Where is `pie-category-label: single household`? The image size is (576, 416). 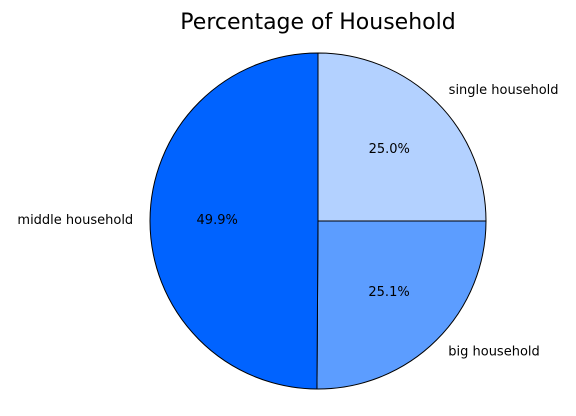 pie-category-label: single household is located at coordinates (504, 90).